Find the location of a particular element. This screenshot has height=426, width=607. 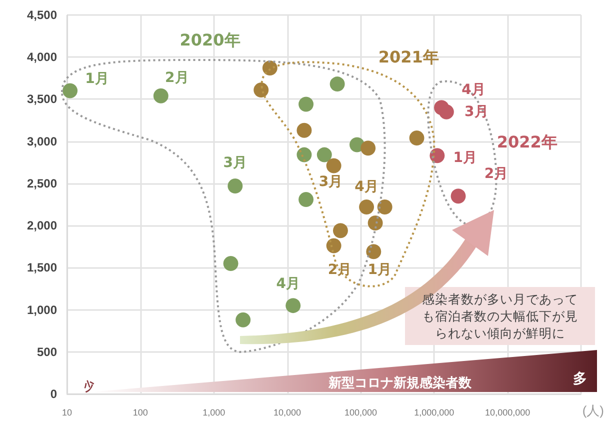

y-tick-label: 500 is located at coordinates (47, 351).